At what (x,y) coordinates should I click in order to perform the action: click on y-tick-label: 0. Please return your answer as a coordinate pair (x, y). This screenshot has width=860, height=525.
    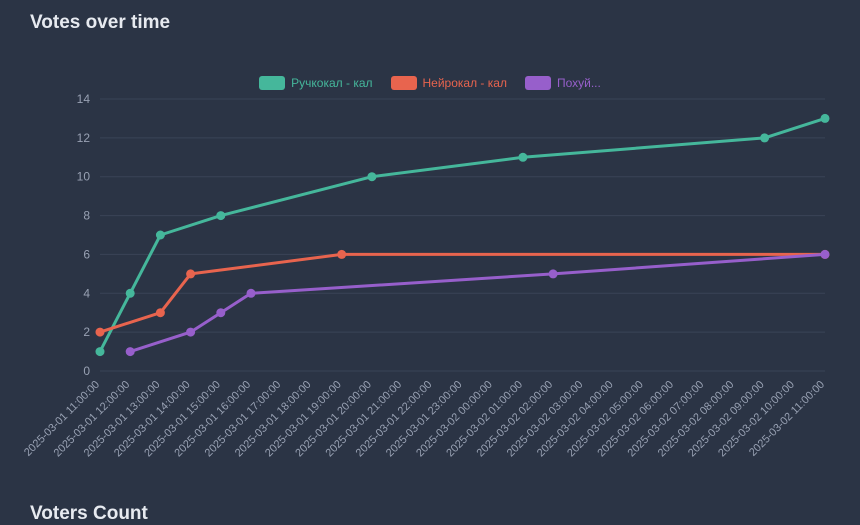
    Looking at the image, I should click on (86, 371).